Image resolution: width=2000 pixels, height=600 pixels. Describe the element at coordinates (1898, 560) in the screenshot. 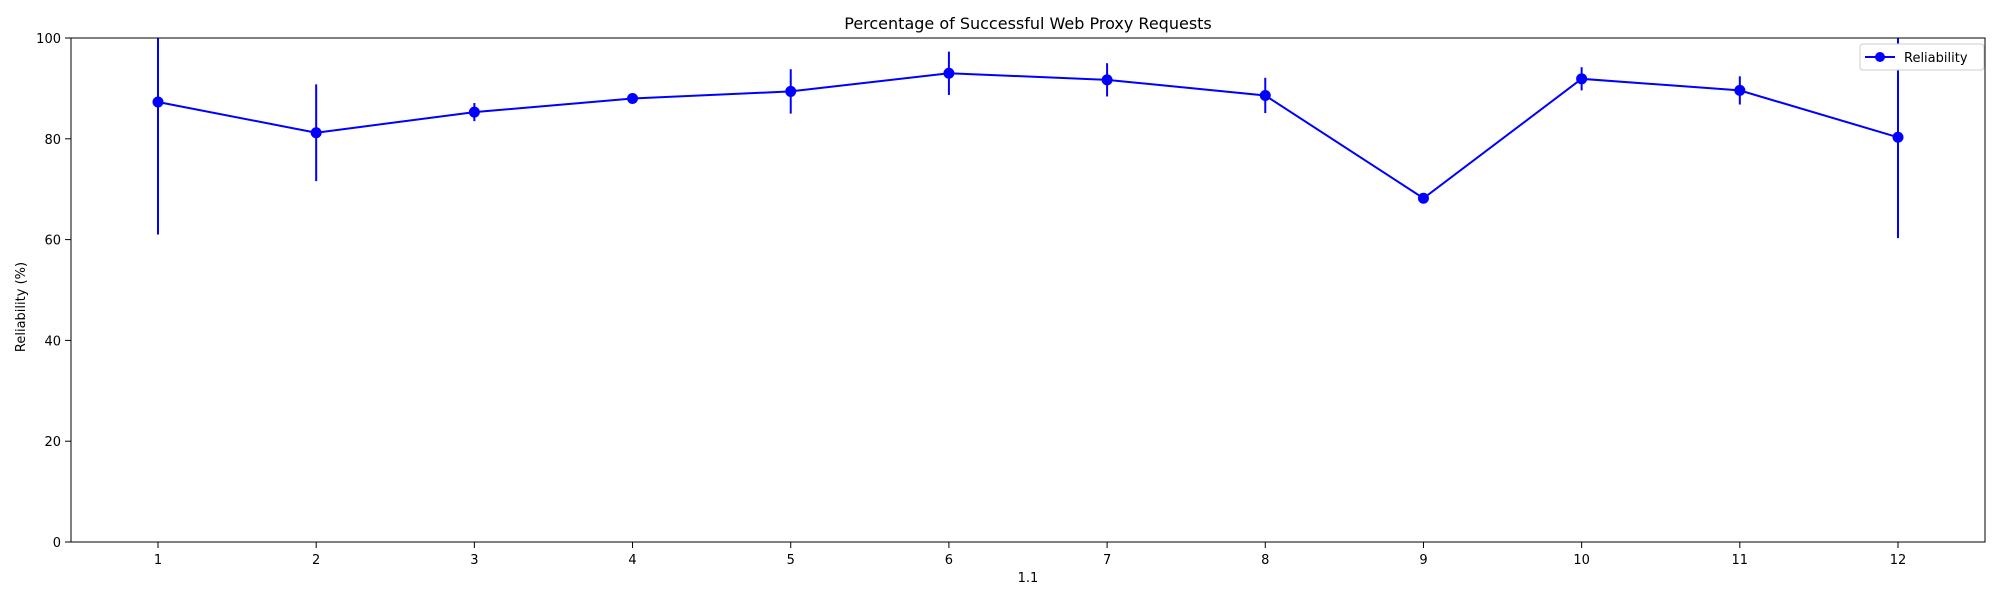

I see `x-tick-label: 12` at that location.